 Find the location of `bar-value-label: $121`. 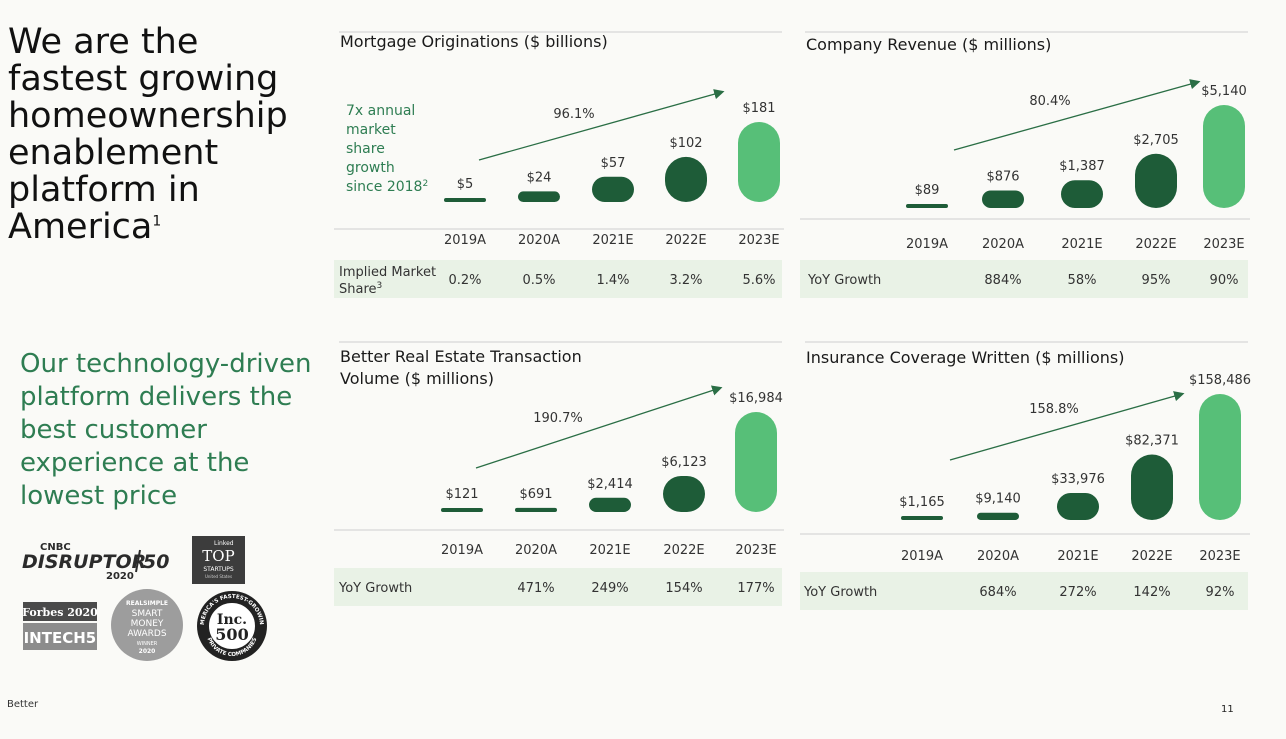

bar-value-label: $121 is located at coordinates (461, 494).